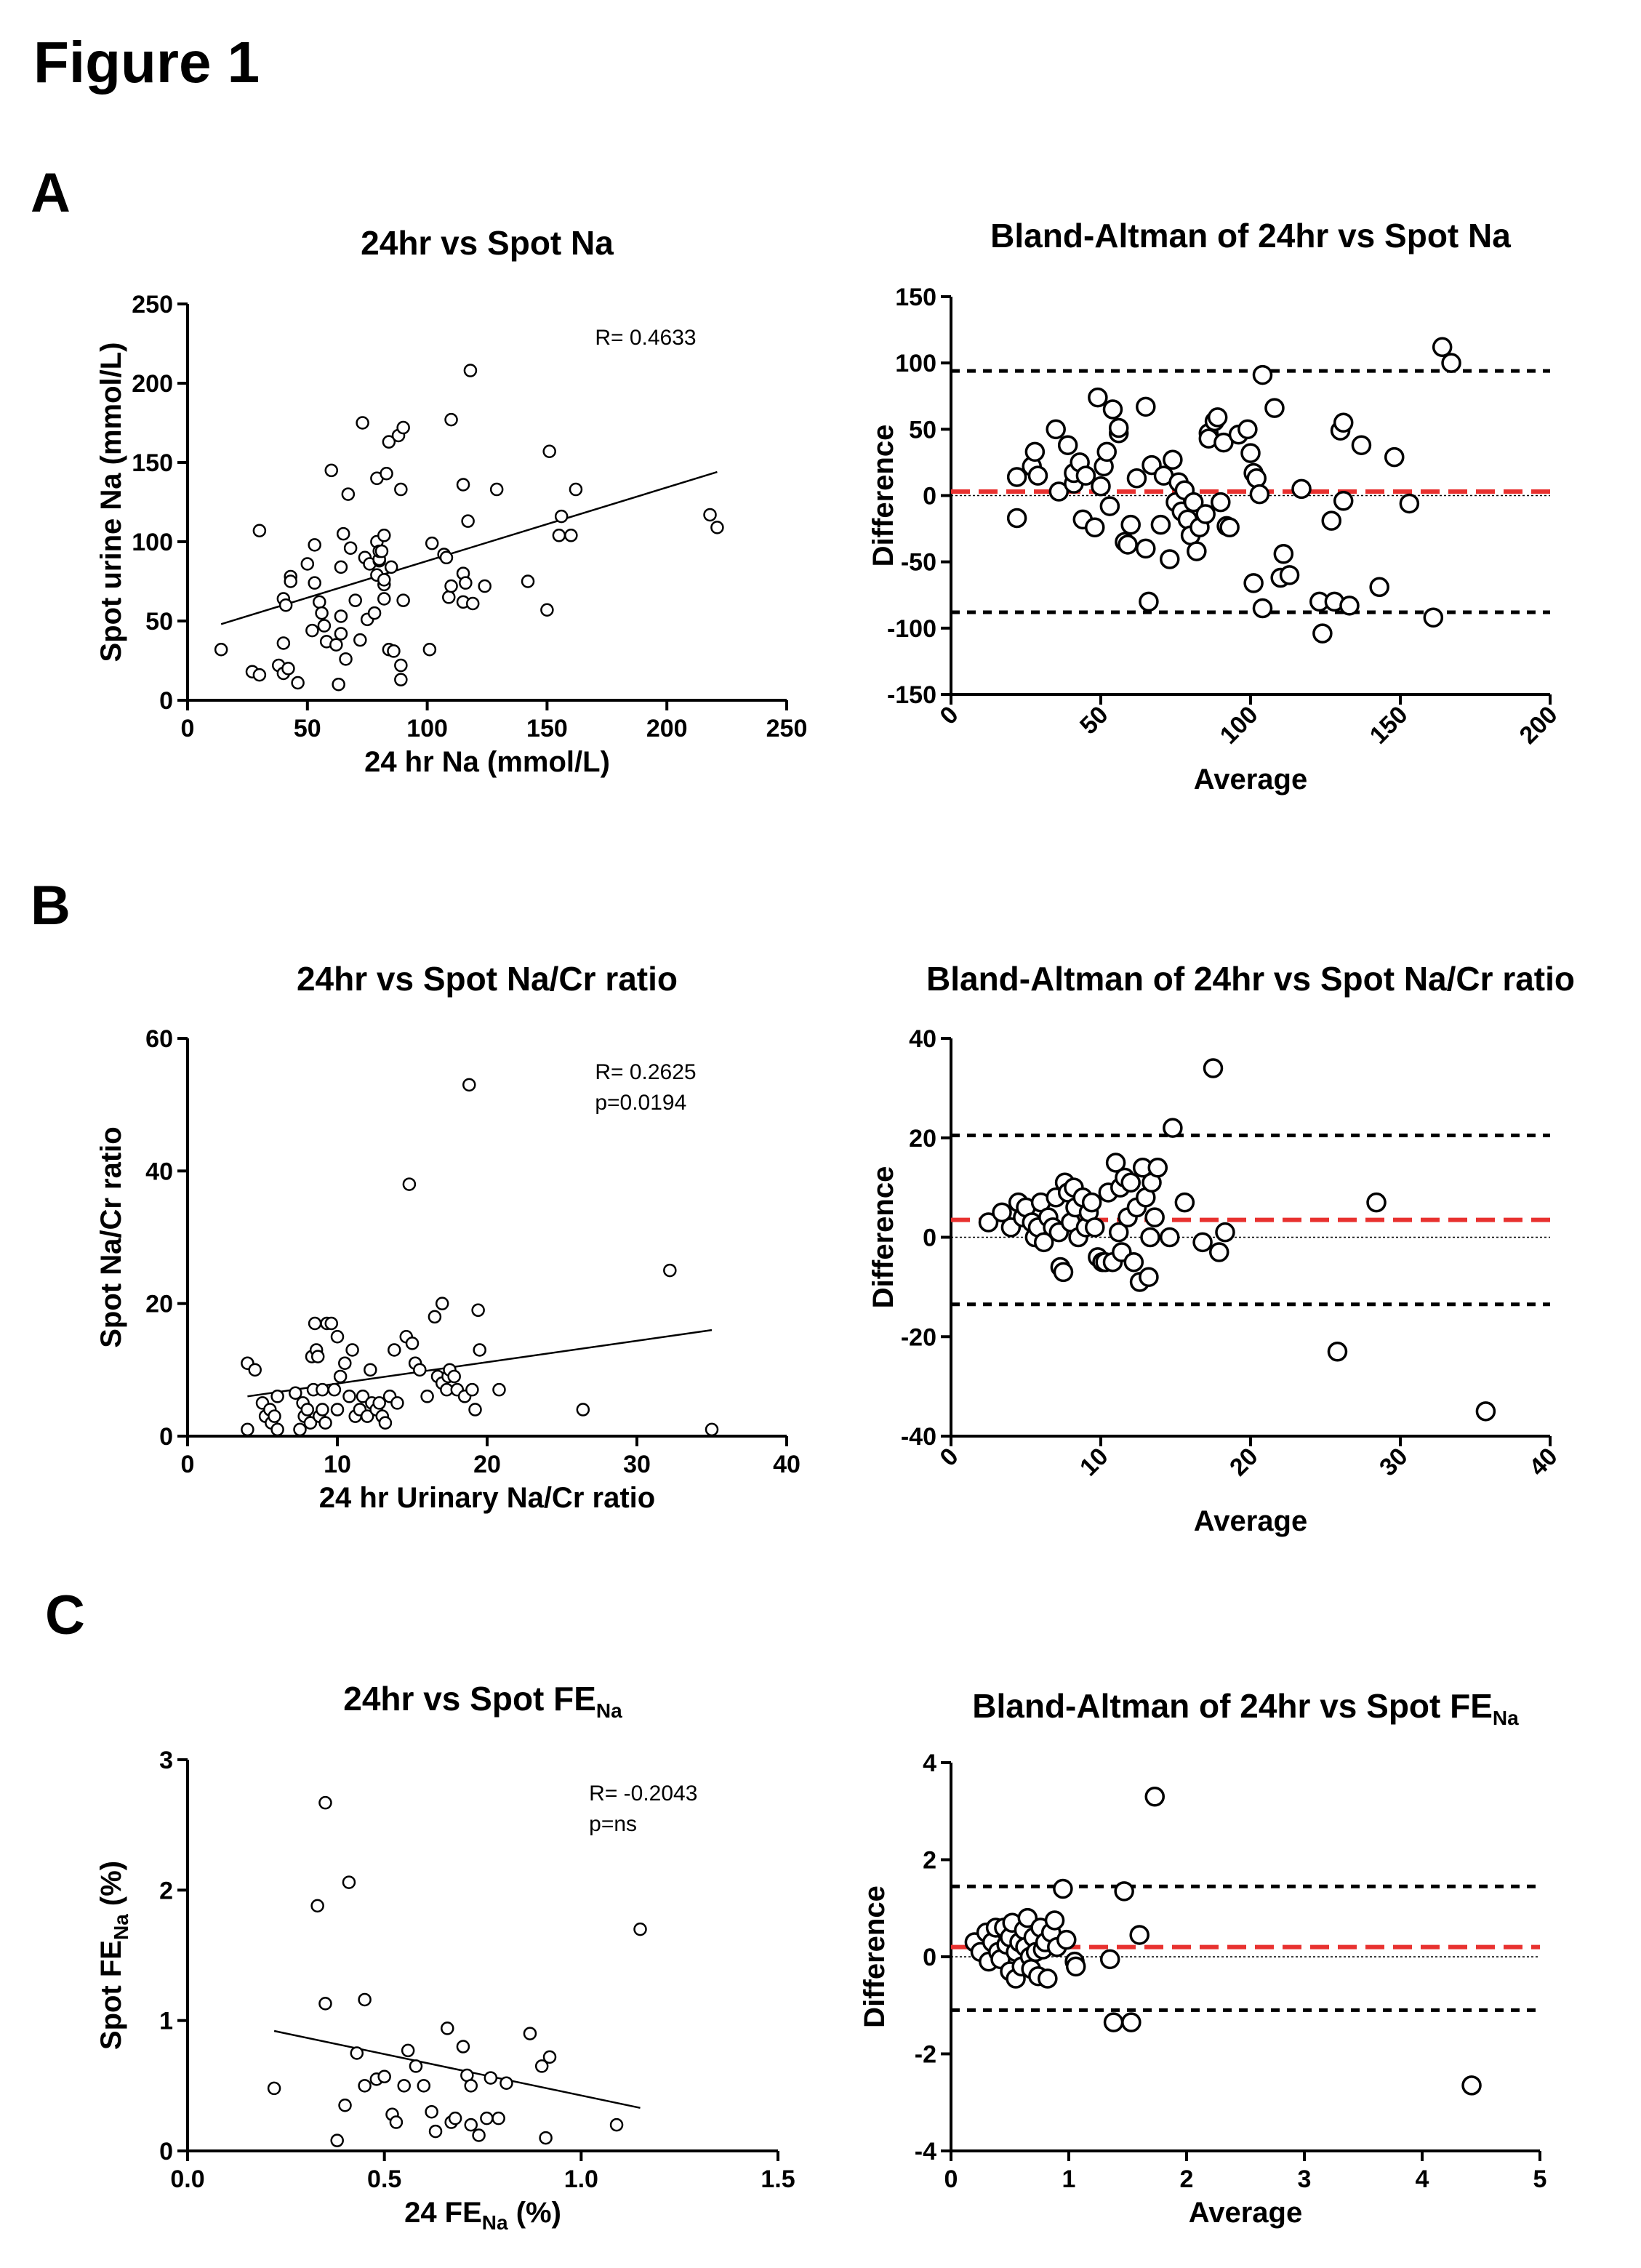 This screenshot has height=2268, width=1641. What do you see at coordinates (111, 502) in the screenshot?
I see `y-axis-label: Spot urine Na (mmol/L)` at bounding box center [111, 502].